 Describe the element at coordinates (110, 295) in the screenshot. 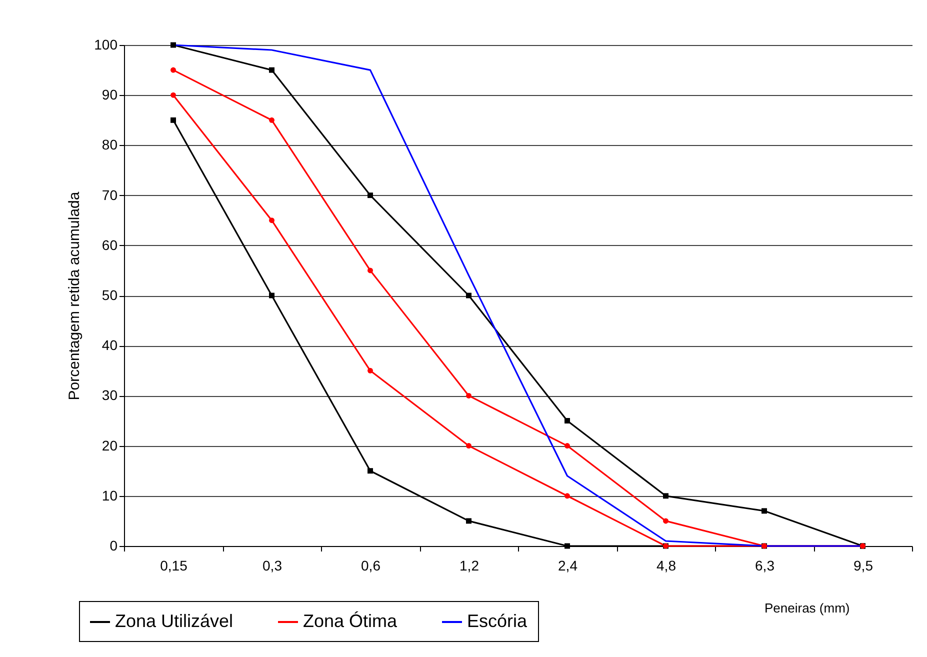

I see `y-tick-label: 50` at that location.